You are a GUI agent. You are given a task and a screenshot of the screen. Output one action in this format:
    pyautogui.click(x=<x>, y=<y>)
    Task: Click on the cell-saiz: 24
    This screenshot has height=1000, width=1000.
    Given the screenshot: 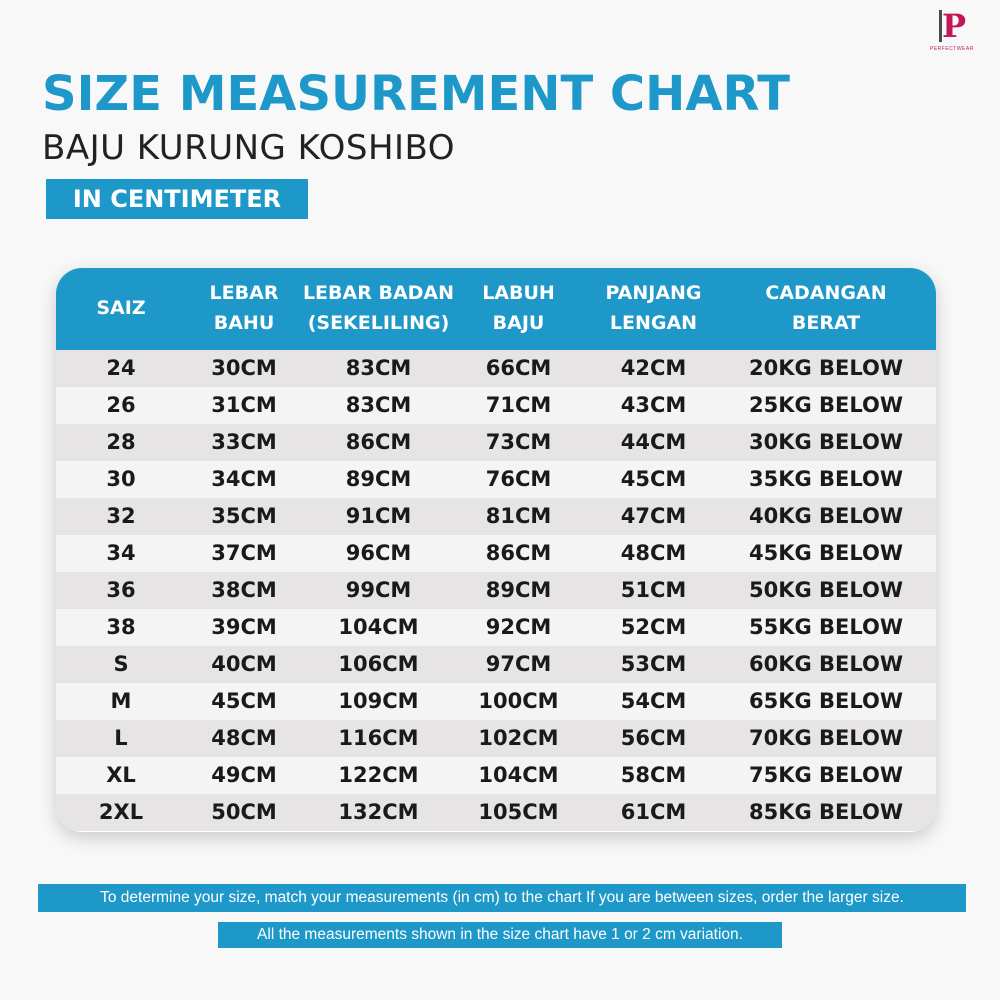 What is the action you would take?
    pyautogui.click(x=121, y=368)
    